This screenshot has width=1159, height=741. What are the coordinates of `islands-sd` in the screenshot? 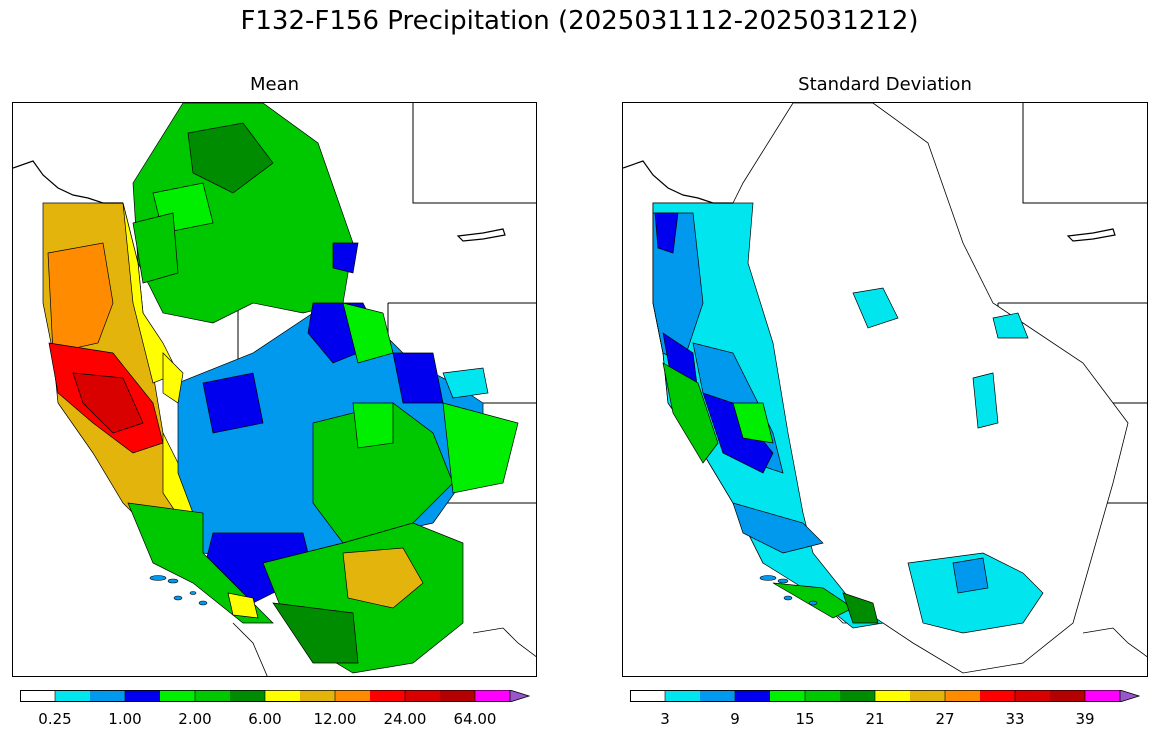 It's located at (788, 590).